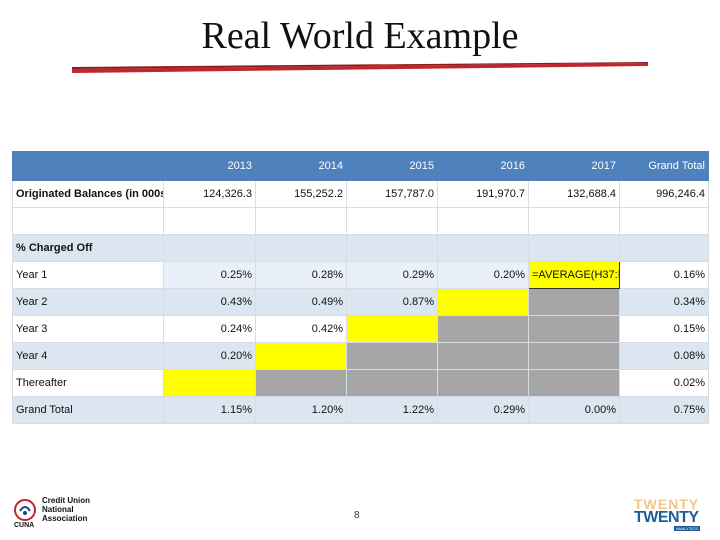  Describe the element at coordinates (301, 194) in the screenshot. I see `table-cell: 155,252.2` at that location.